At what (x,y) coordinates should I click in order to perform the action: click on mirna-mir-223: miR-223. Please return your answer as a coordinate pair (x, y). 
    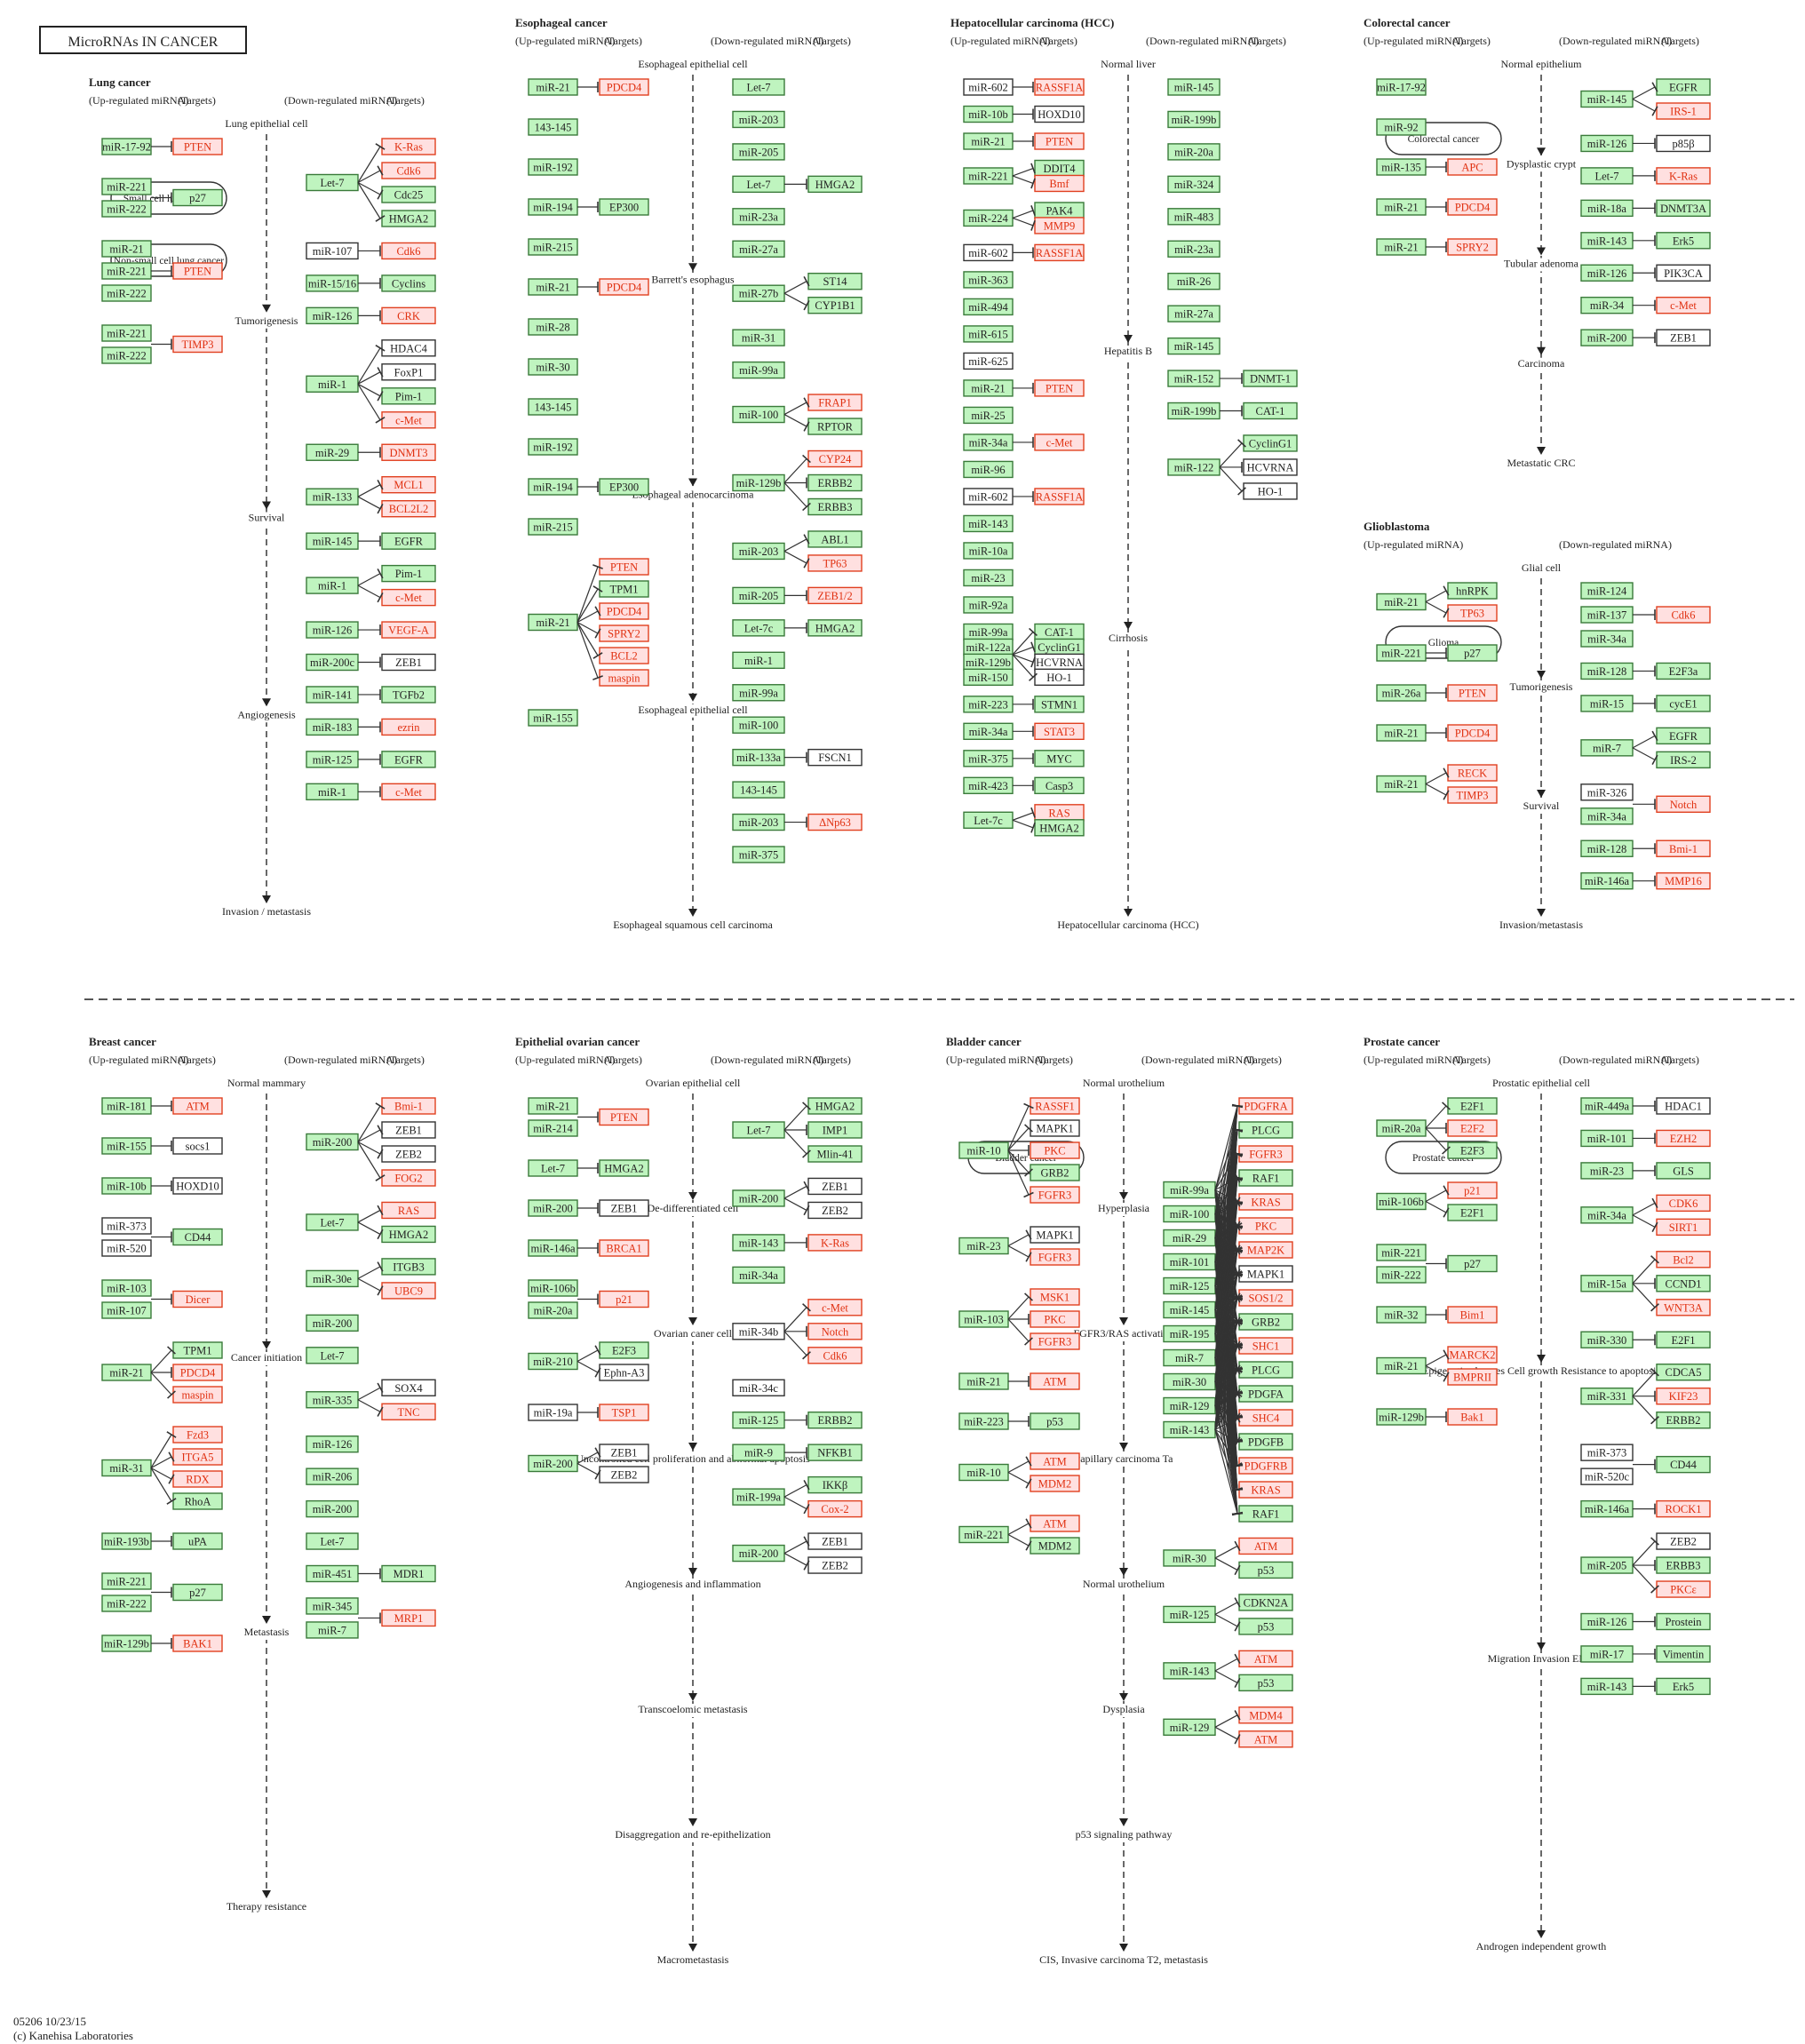
    Looking at the image, I should click on (988, 704).